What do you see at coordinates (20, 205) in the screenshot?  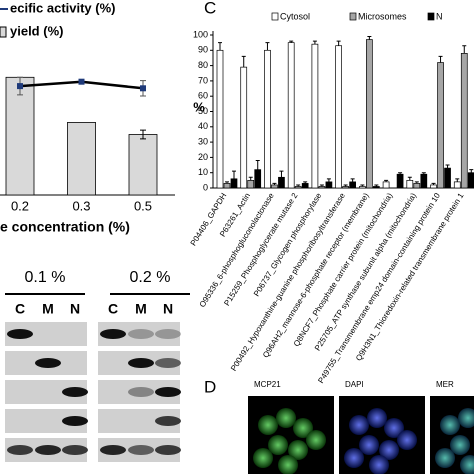 I see `x-tick-label: 0.2` at bounding box center [20, 205].